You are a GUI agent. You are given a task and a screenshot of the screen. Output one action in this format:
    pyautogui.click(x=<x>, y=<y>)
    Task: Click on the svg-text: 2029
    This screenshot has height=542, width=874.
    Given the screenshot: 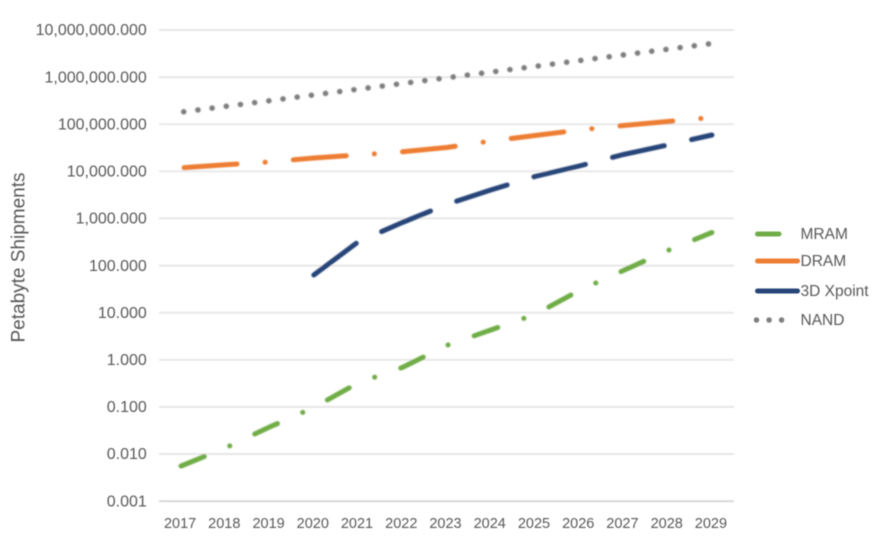 What is the action you would take?
    pyautogui.click(x=711, y=524)
    